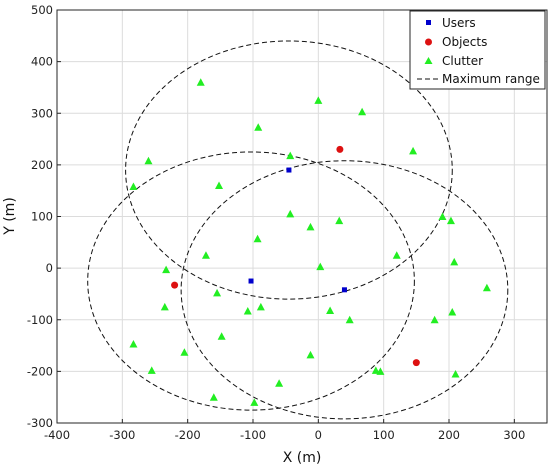 The width and height of the screenshot is (550, 471). What do you see at coordinates (42, 165) in the screenshot?
I see `y-tick-label: 200` at bounding box center [42, 165].